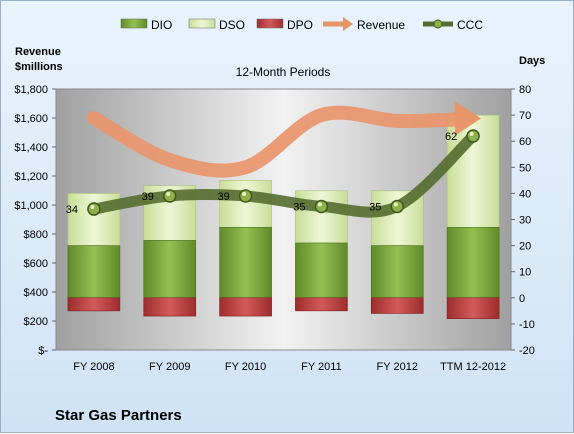 The width and height of the screenshot is (574, 434). What do you see at coordinates (522, 299) in the screenshot?
I see `right-tick-label: 0` at bounding box center [522, 299].